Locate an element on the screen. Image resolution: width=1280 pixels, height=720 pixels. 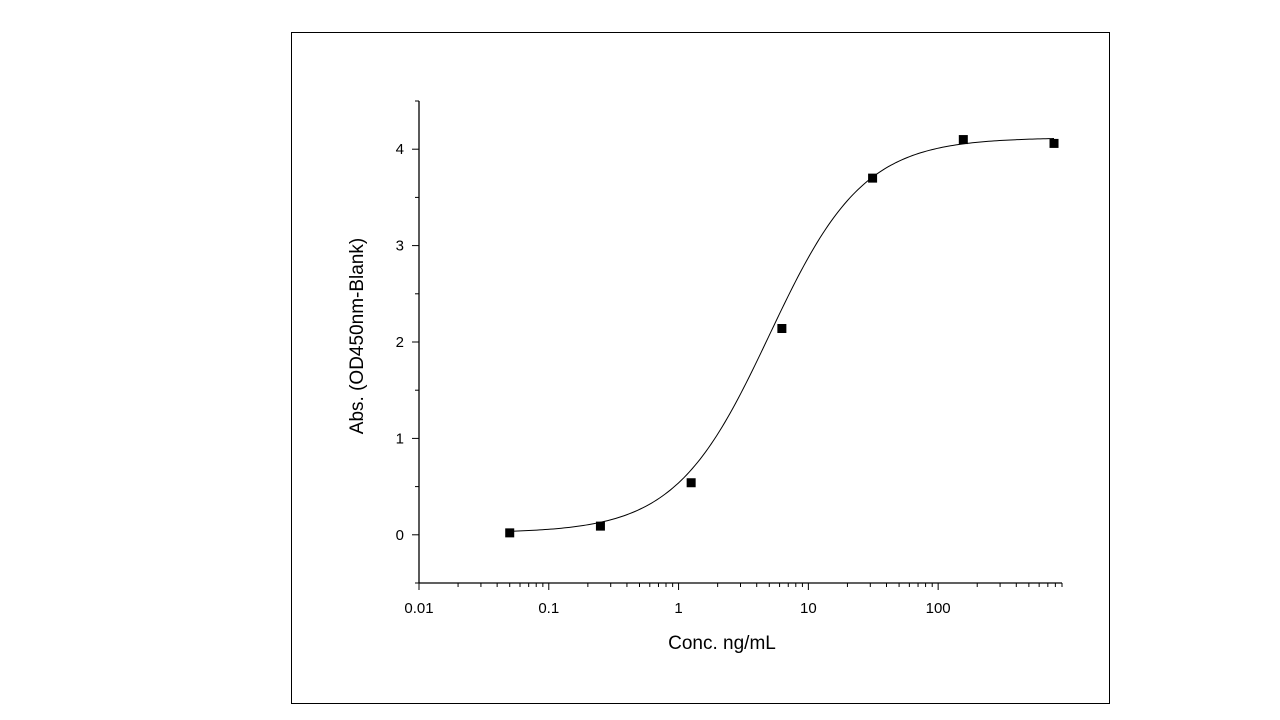
y-tick-label: 2 is located at coordinates (400, 342).